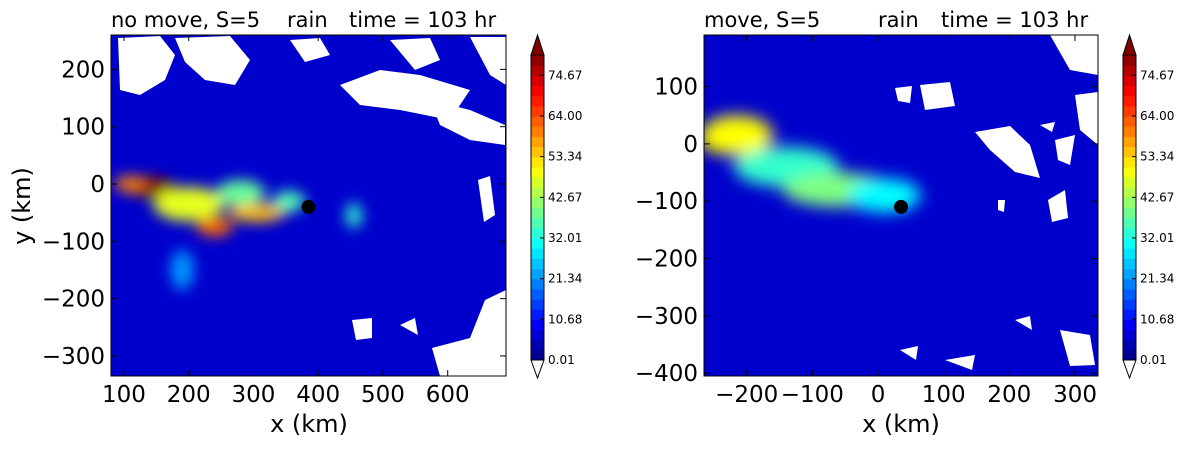  Describe the element at coordinates (812, 395) in the screenshot. I see `right-x-tick-label: −100` at that location.